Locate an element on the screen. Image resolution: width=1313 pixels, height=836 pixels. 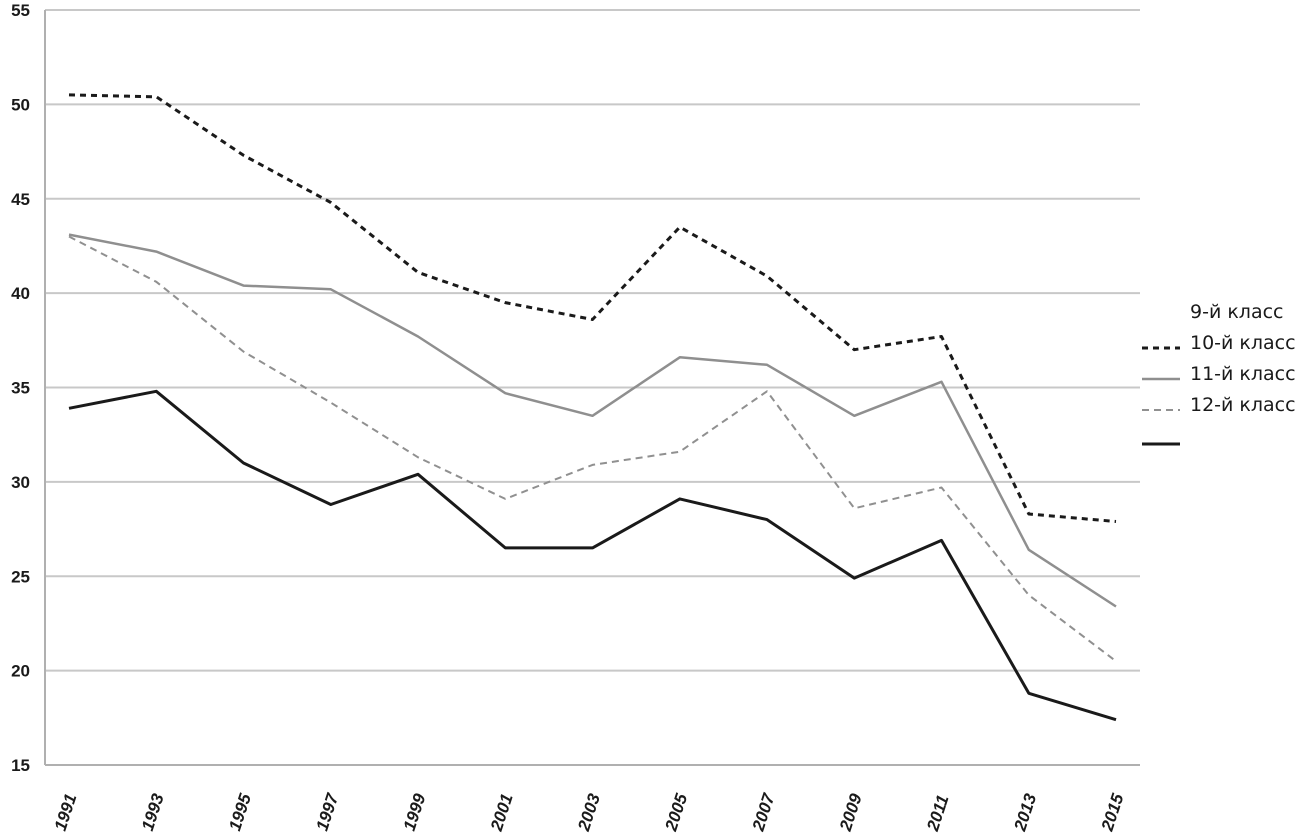
legend-label-3: 11-й класс is located at coordinates (1243, 374).